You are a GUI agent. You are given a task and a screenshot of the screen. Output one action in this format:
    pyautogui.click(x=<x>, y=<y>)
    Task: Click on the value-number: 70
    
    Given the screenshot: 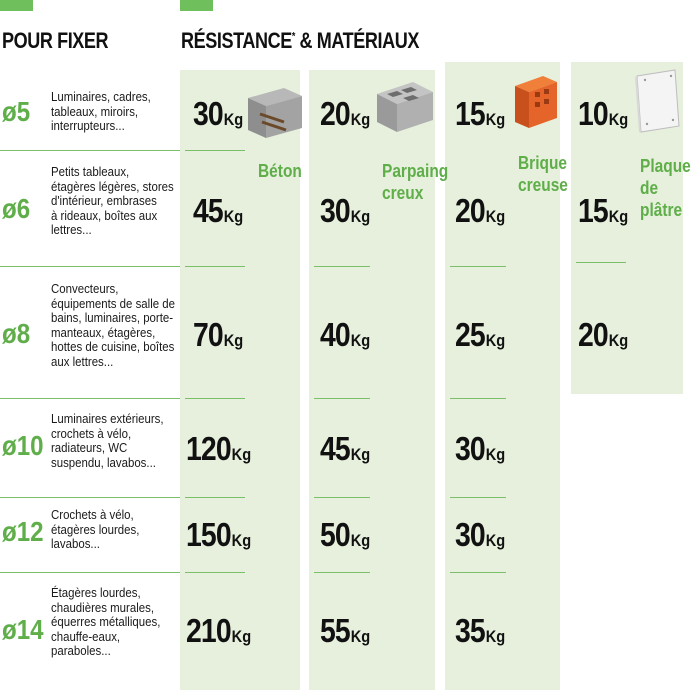 What is the action you would take?
    pyautogui.click(x=208, y=334)
    